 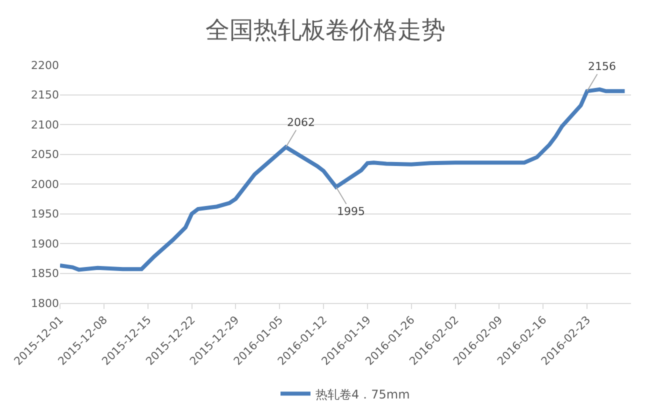 What do you see at coordinates (351, 211) in the screenshot?
I see `annotation: 1995` at bounding box center [351, 211].